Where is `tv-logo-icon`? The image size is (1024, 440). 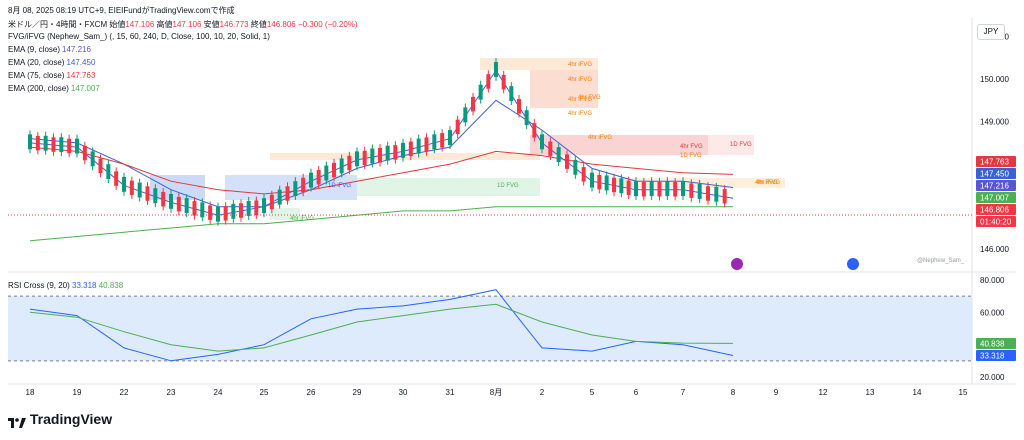
tv-logo-icon is located at coordinates (17, 422).